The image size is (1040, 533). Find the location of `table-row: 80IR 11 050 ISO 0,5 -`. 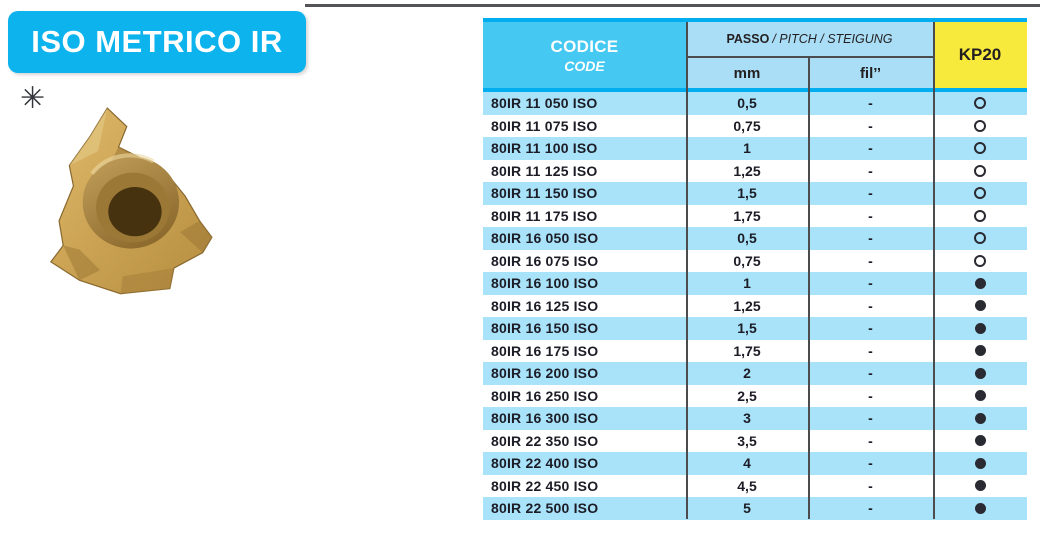

table-row: 80IR 11 050 ISO 0,5 - is located at coordinates (755, 103).